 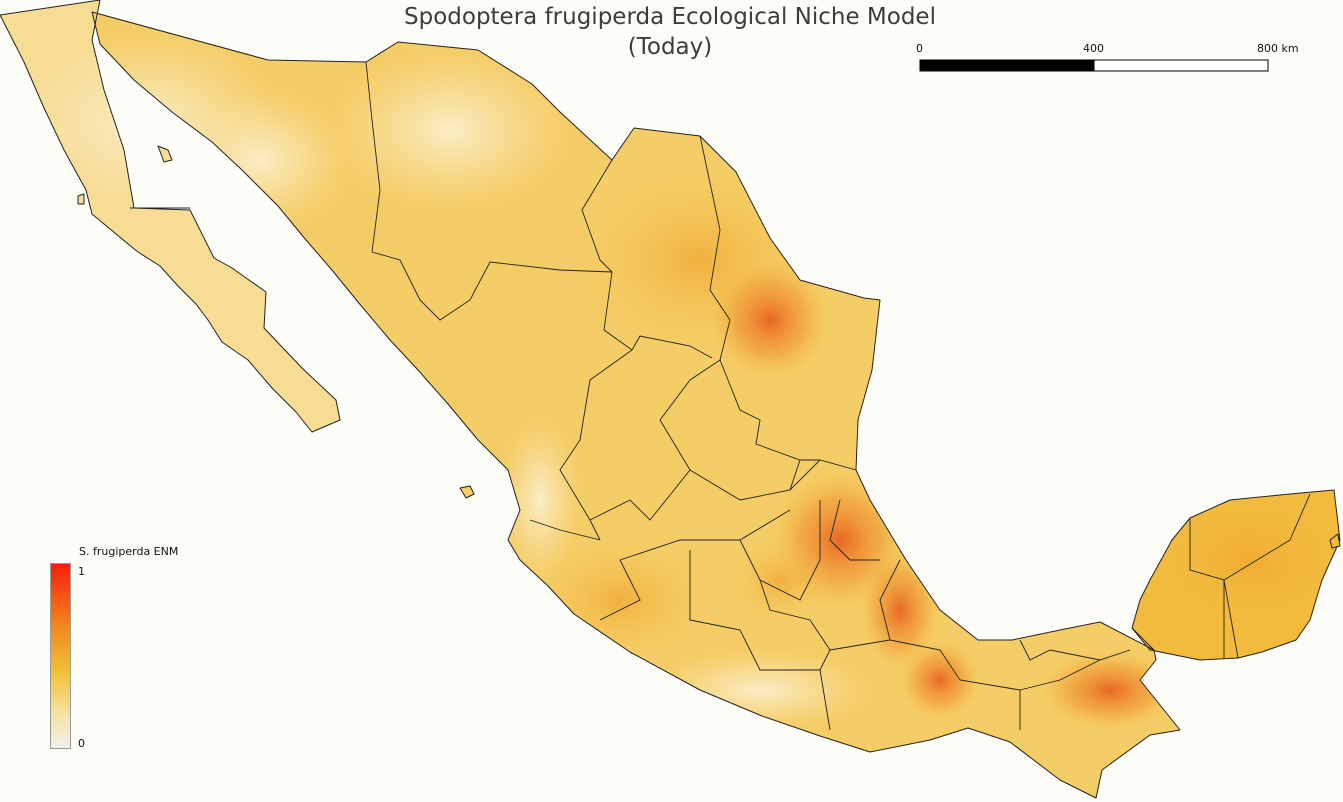 What do you see at coordinates (1278, 48) in the screenshot?
I see `scale-label-800: 800 km` at bounding box center [1278, 48].